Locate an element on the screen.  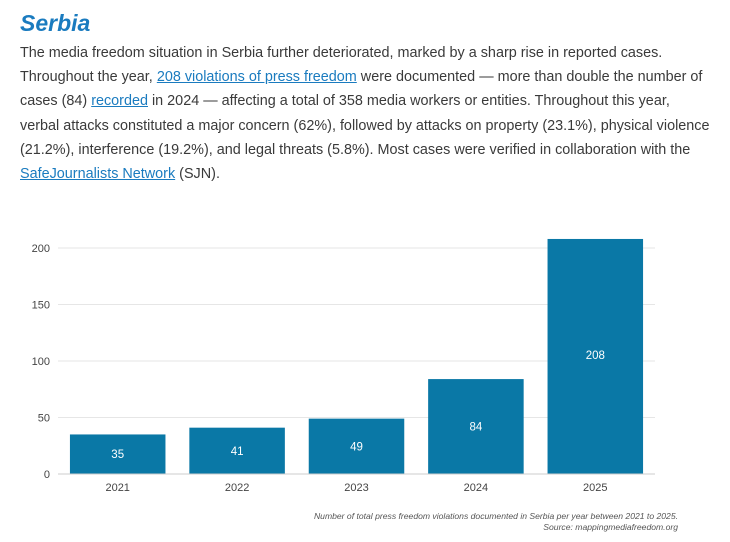
y-tick-label: 50 is located at coordinates (44, 419).